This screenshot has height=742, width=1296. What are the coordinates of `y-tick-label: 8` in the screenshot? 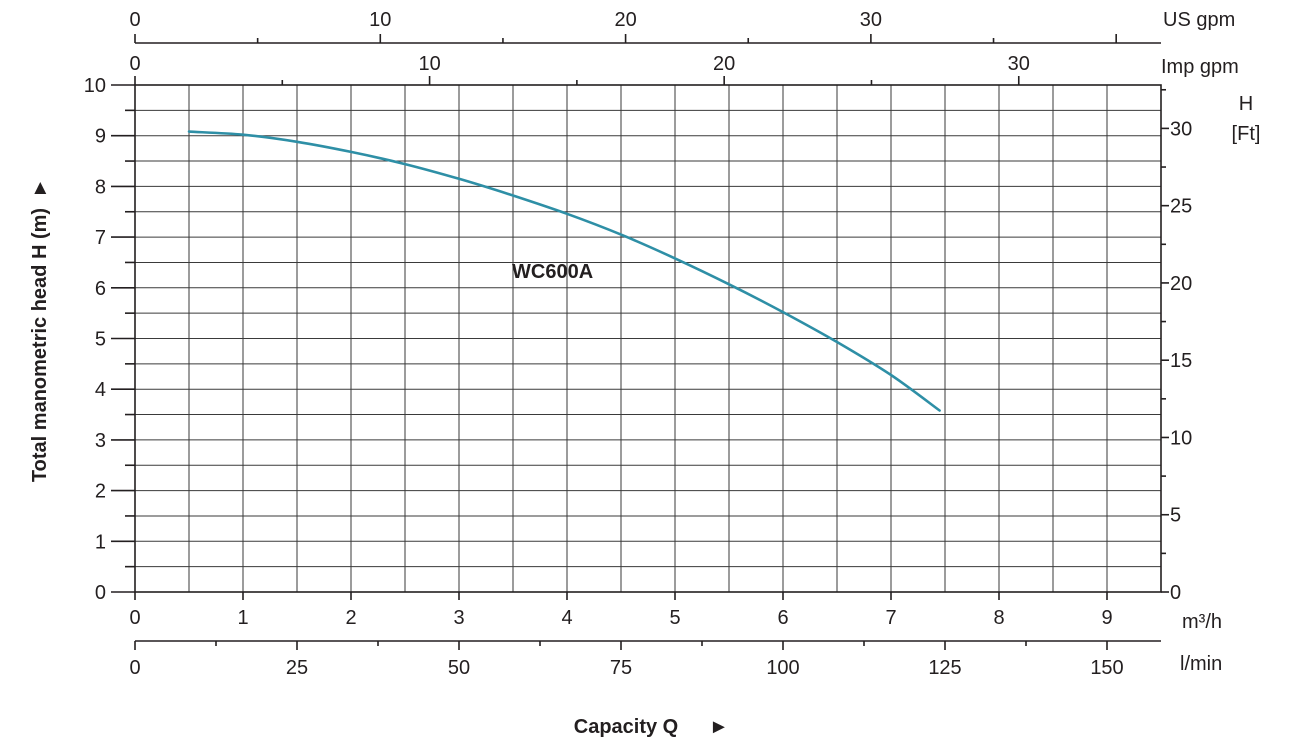 It's located at (100, 187).